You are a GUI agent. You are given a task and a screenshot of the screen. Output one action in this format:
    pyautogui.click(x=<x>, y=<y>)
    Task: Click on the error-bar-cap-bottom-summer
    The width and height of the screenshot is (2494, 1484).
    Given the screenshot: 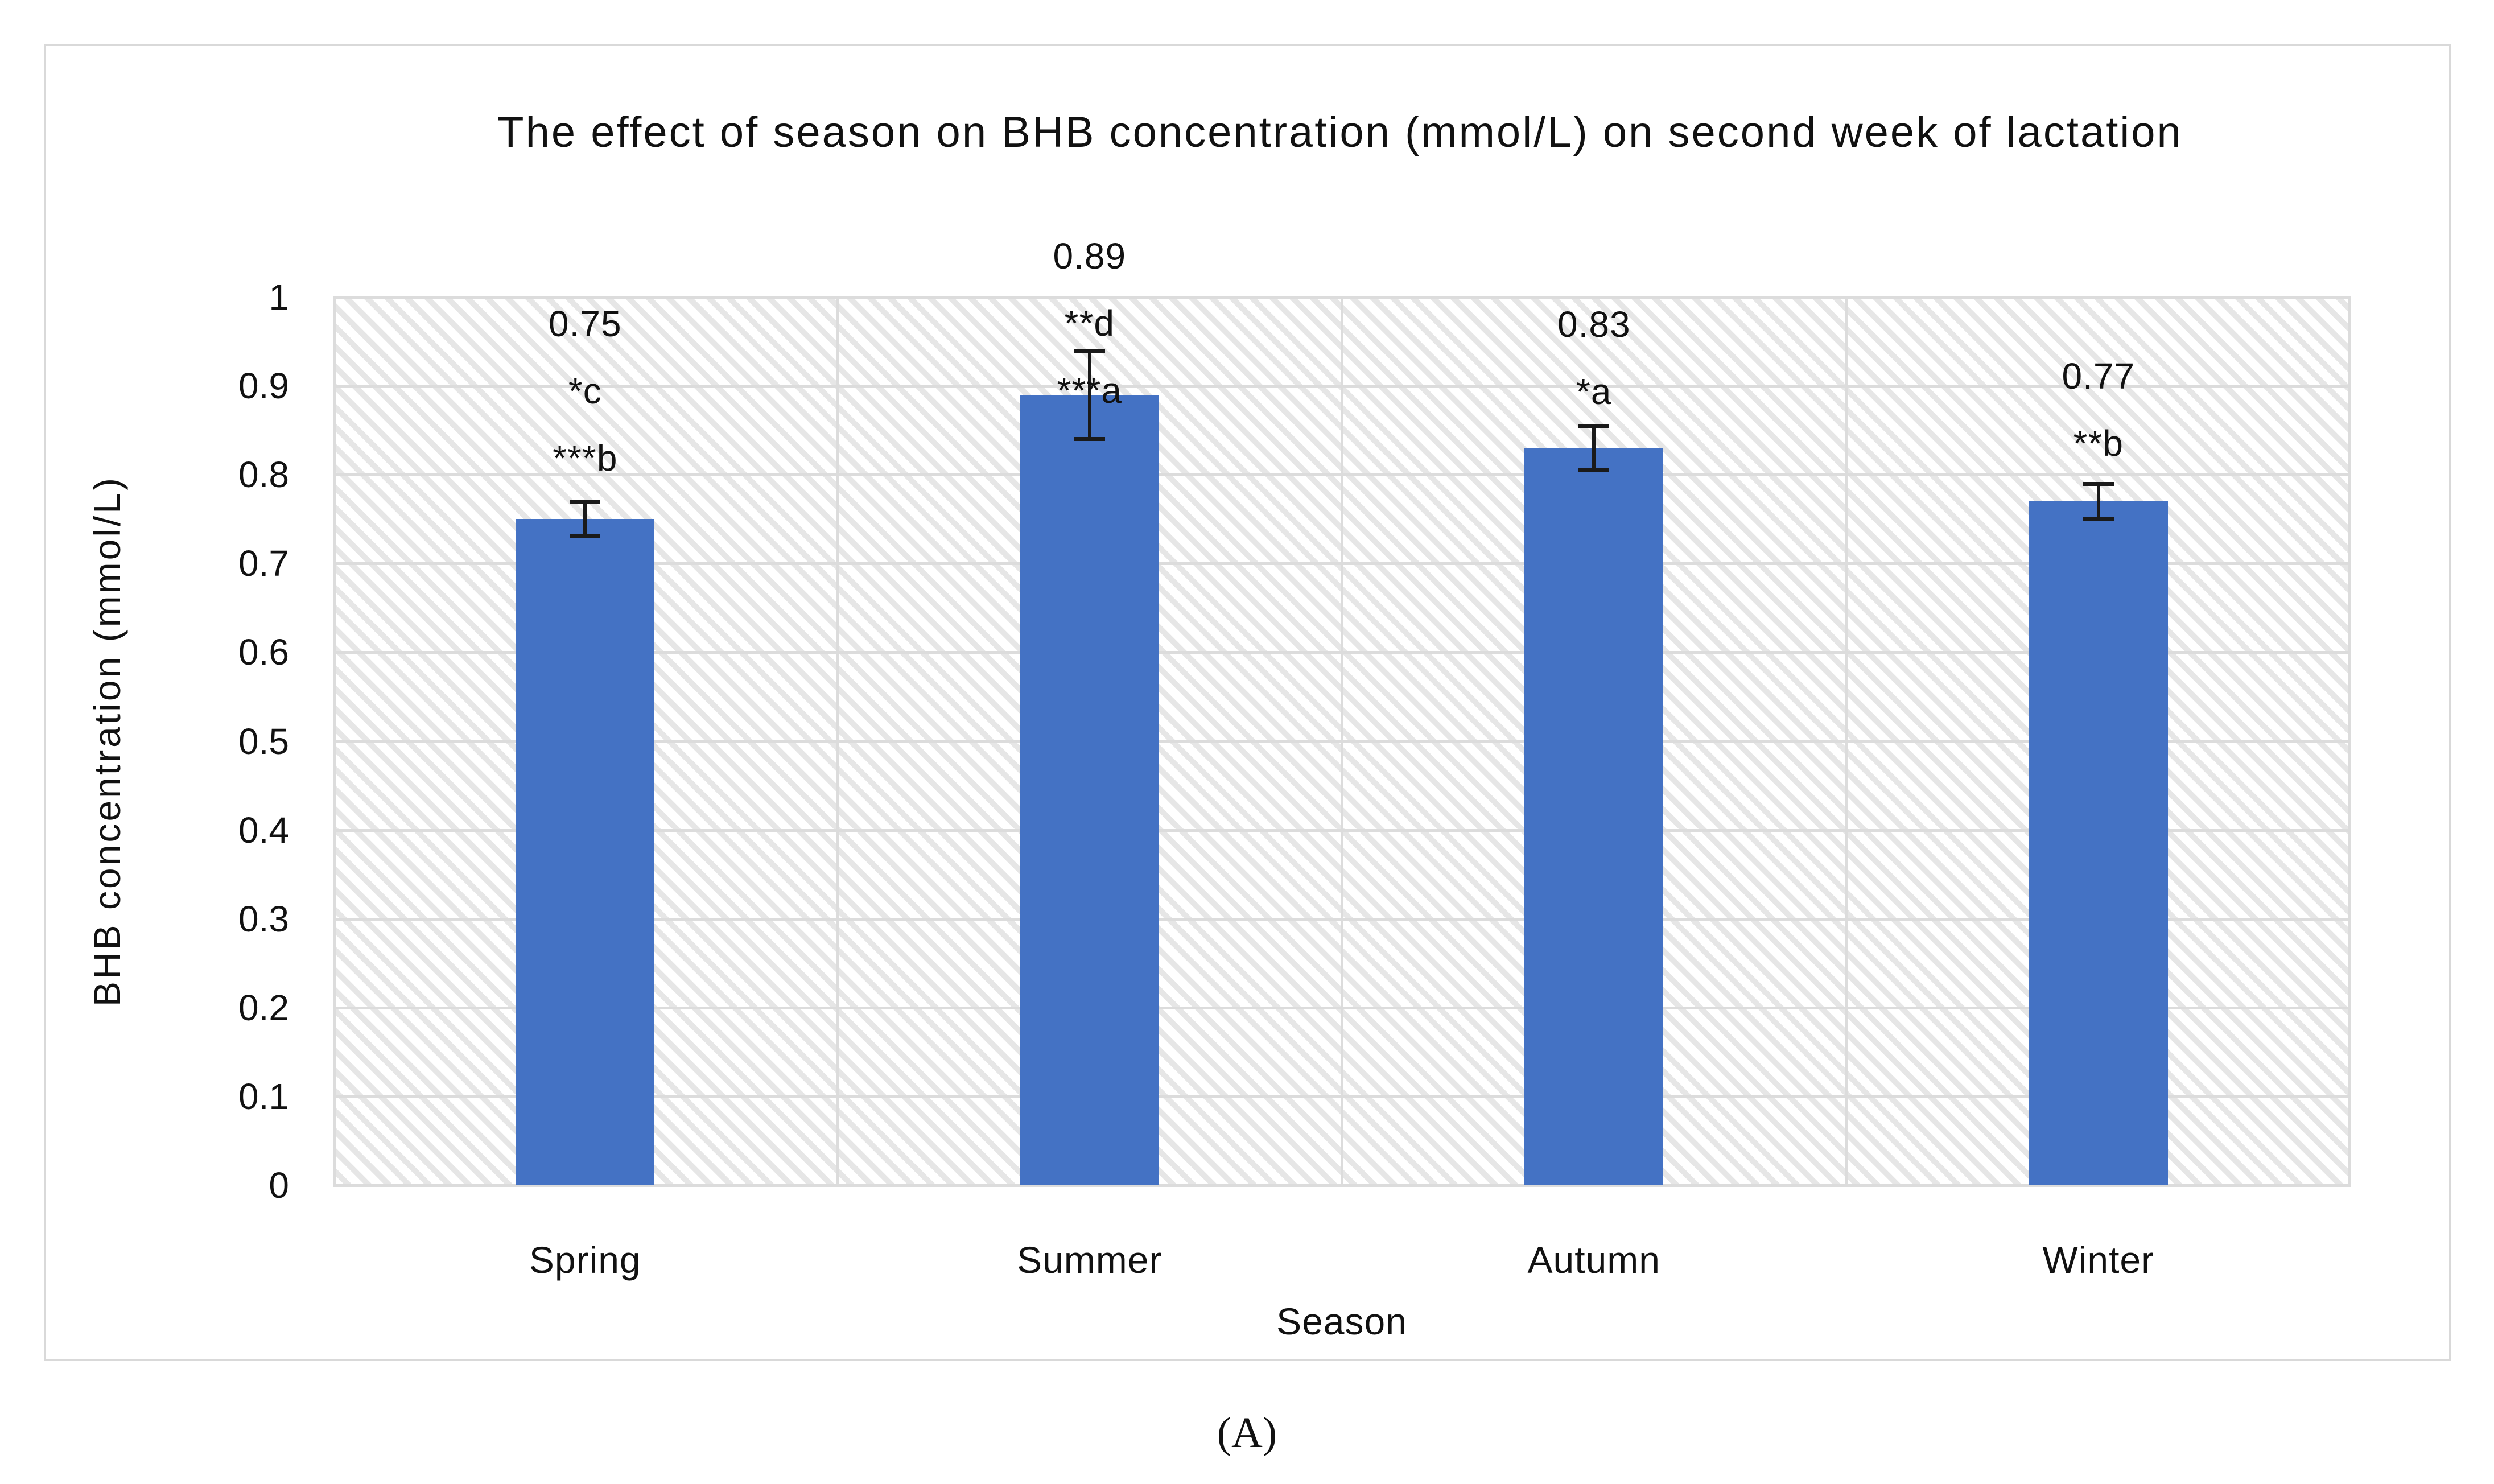 What is the action you would take?
    pyautogui.click(x=1089, y=439)
    